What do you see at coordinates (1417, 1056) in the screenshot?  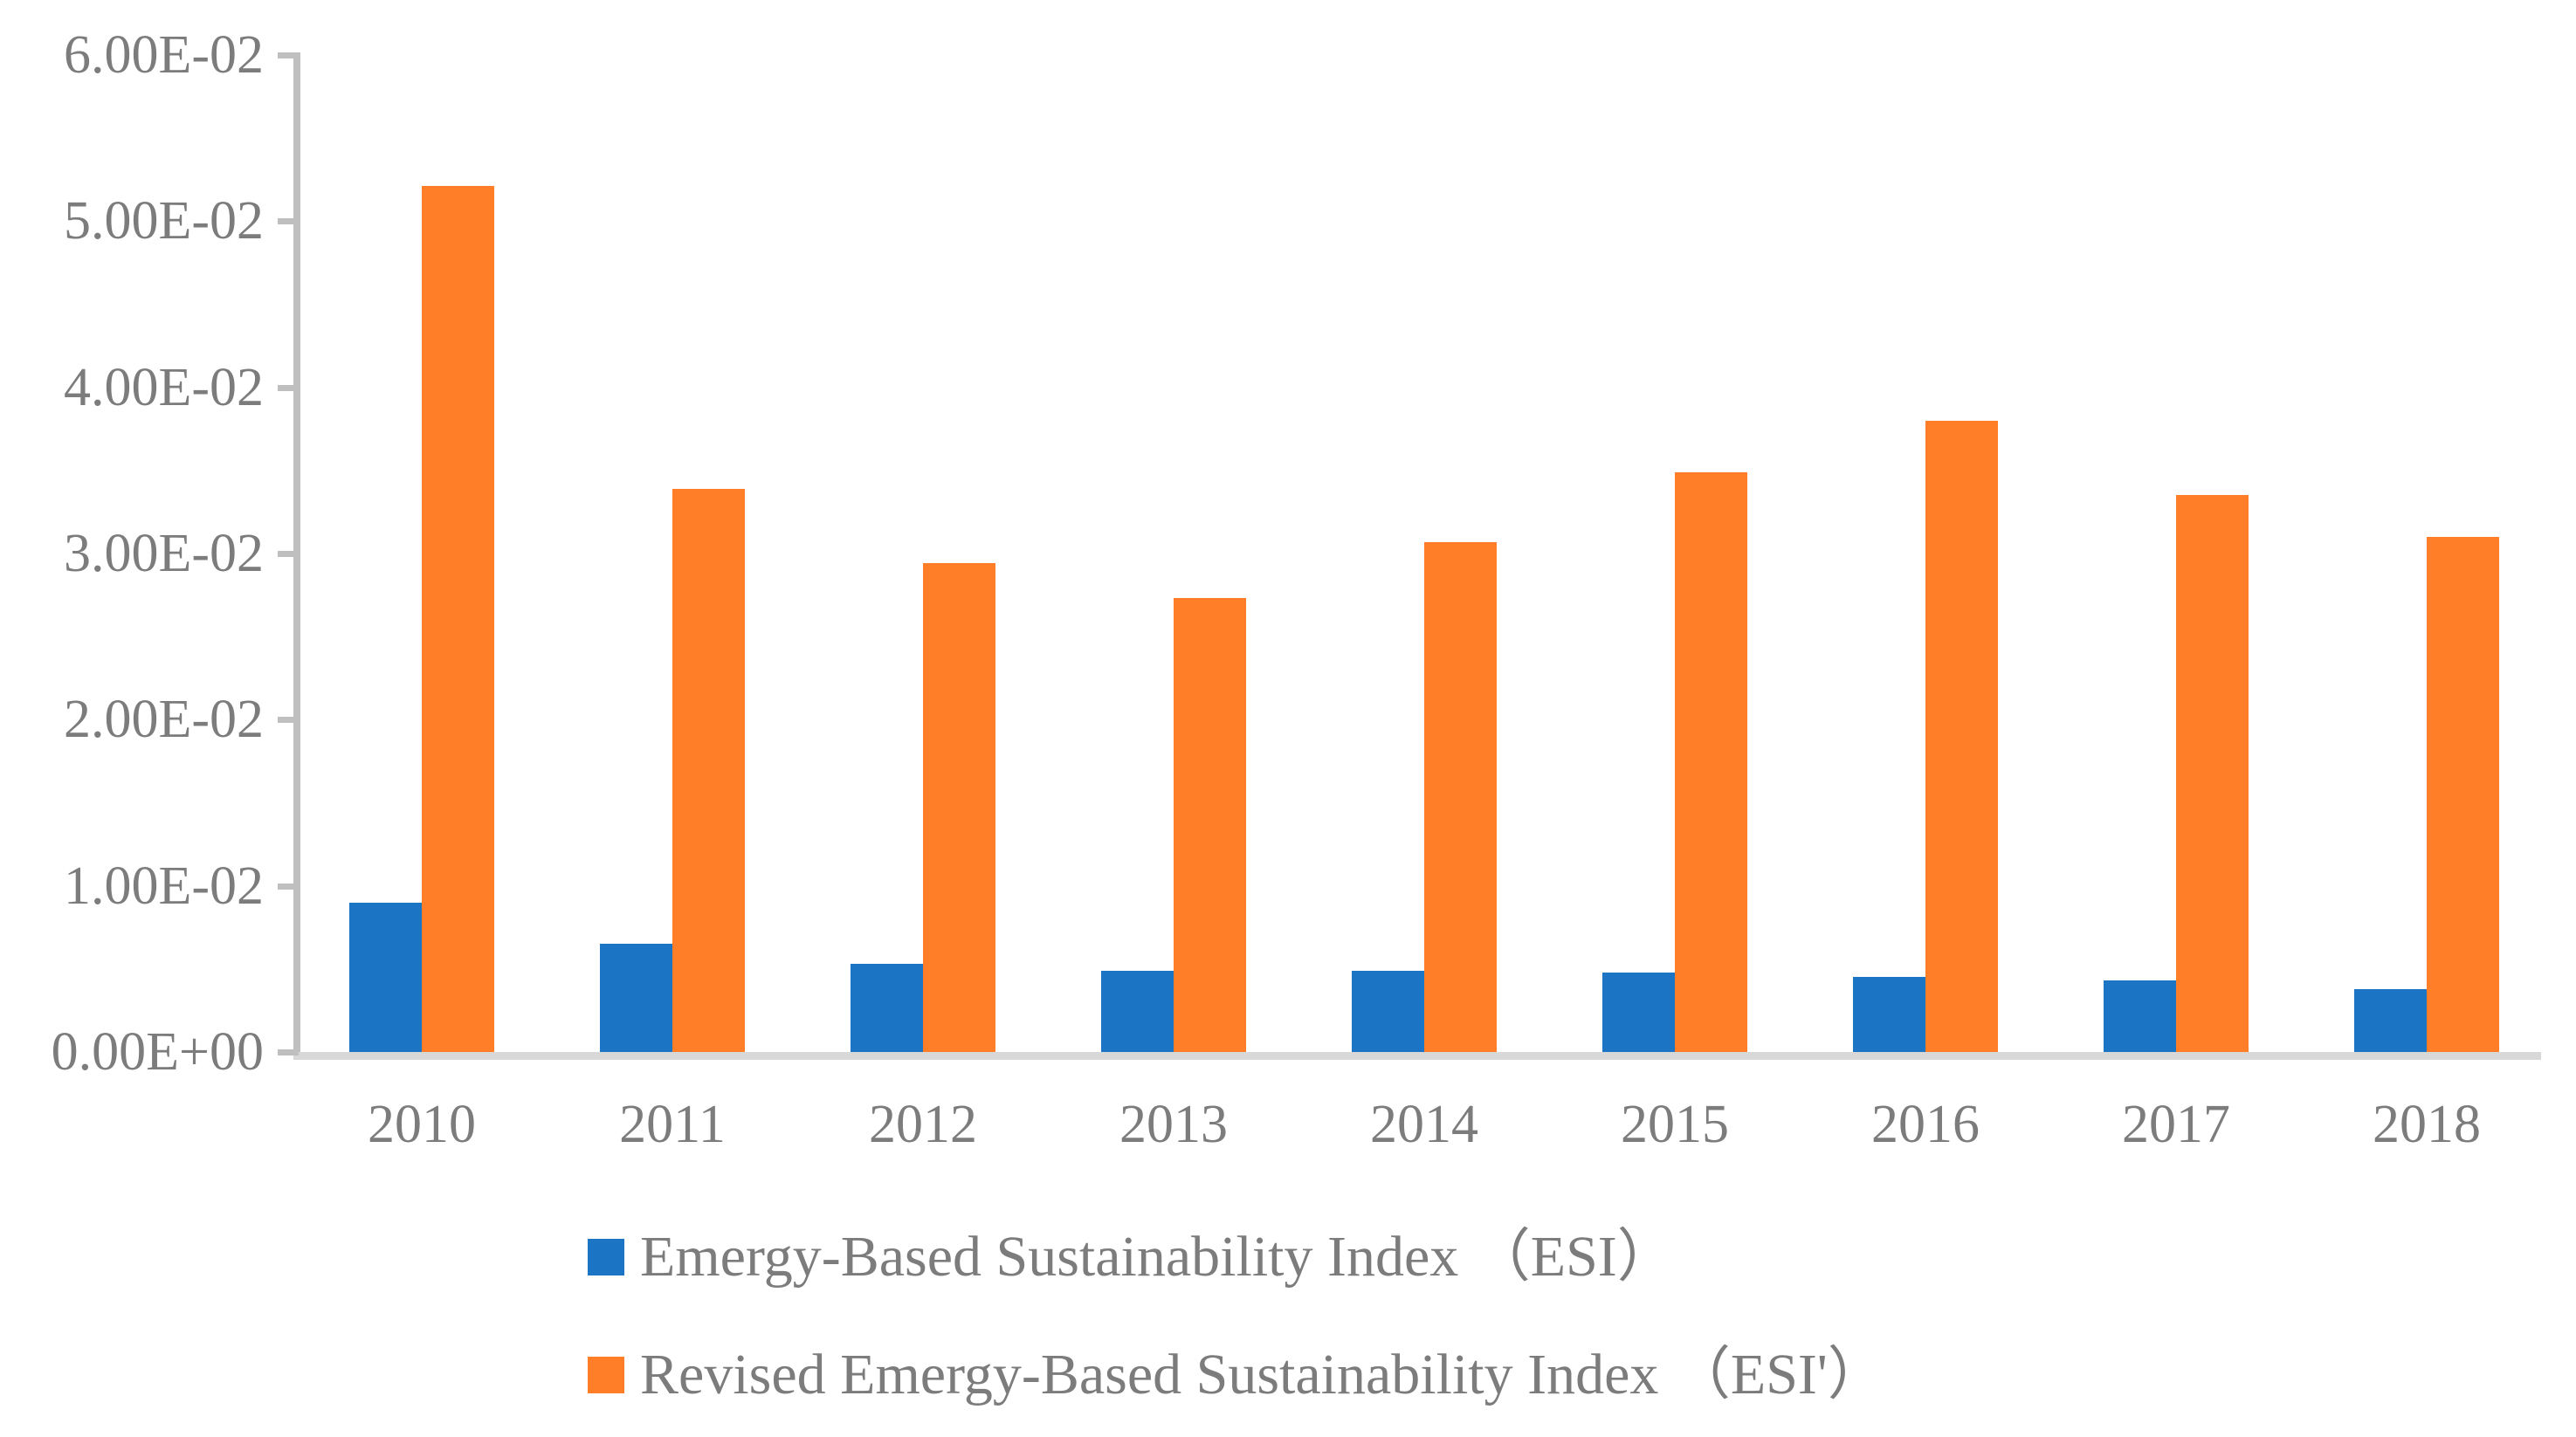 I see `x-axis-line` at bounding box center [1417, 1056].